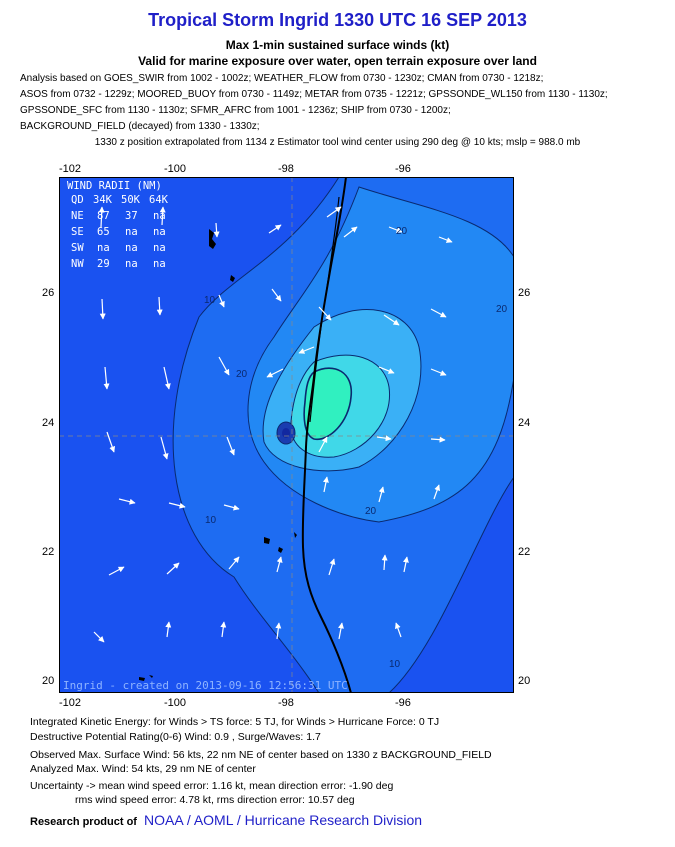 Image resolution: width=675 pixels, height=847 pixels. I want to click on wind-radii-cell: SE, so click(77, 232).